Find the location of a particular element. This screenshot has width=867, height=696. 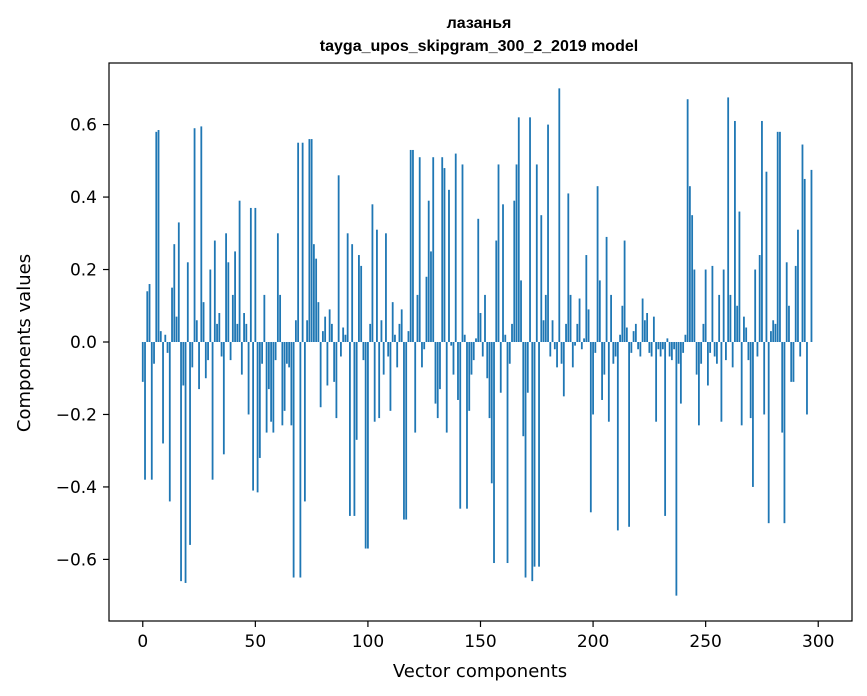

y-tick-label: −0.6 is located at coordinates (76, 560).